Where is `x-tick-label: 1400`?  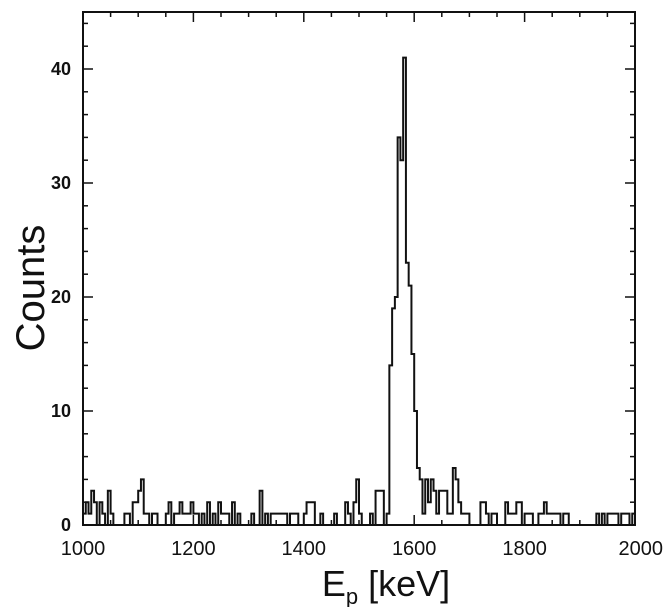 x-tick-label: 1400 is located at coordinates (304, 549).